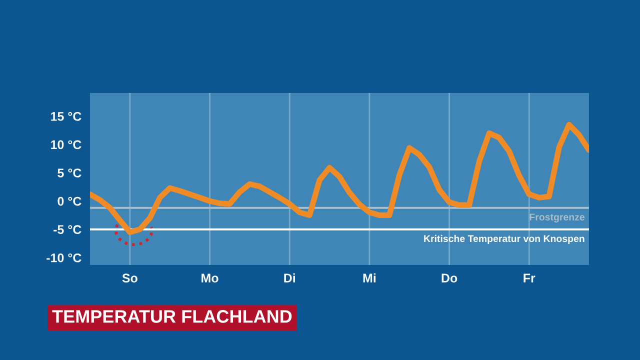  What do you see at coordinates (70, 173) in the screenshot?
I see `y-tick-label: 5 °C` at bounding box center [70, 173].